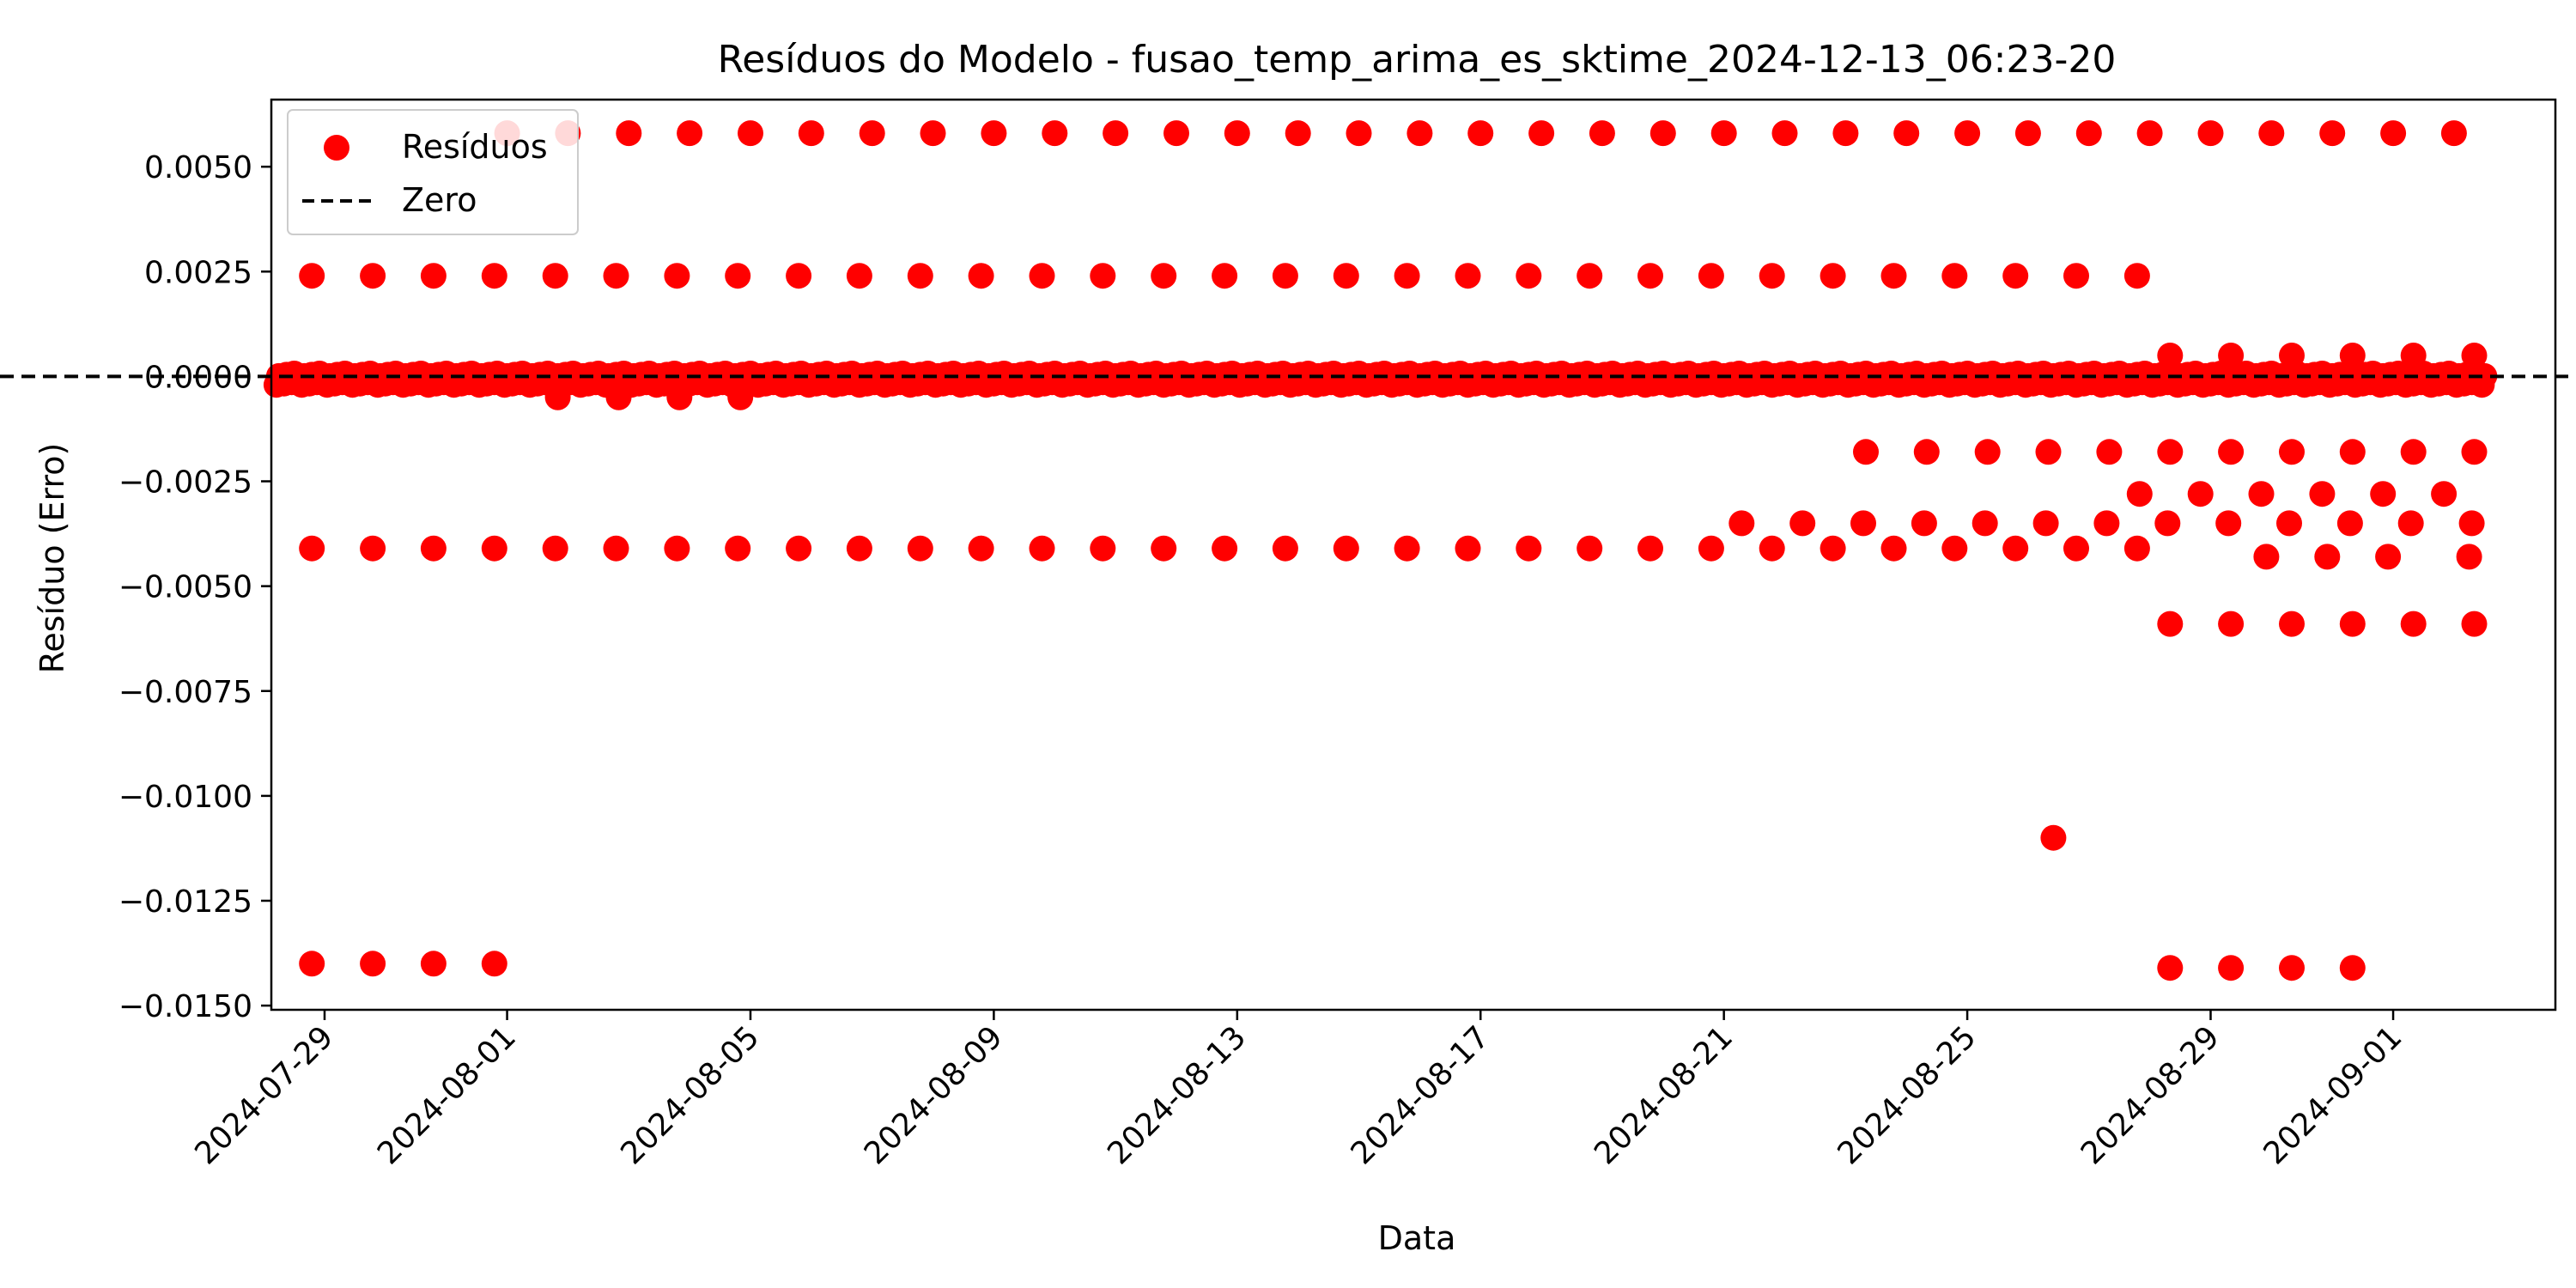  What do you see at coordinates (52, 558) in the screenshot?
I see `y-axis-label: Resíduo (Erro)` at bounding box center [52, 558].